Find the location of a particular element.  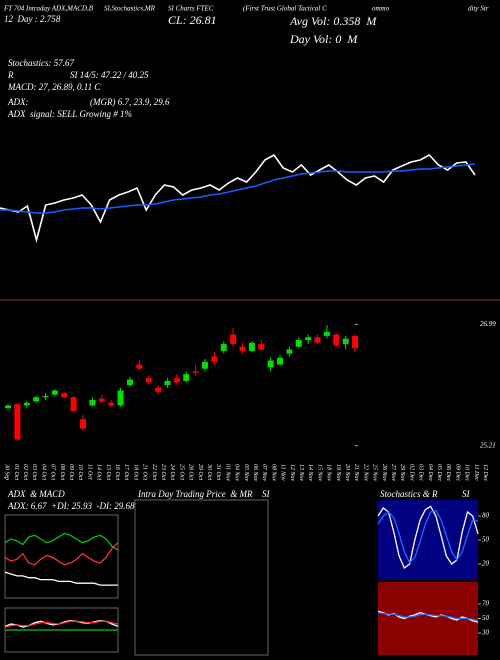

x-tick-label: 22 Nov is located at coordinates (365, 473).